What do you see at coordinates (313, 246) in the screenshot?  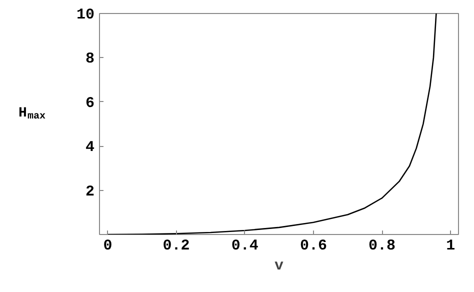 I see `x-tick-label: 0.6` at bounding box center [313, 246].